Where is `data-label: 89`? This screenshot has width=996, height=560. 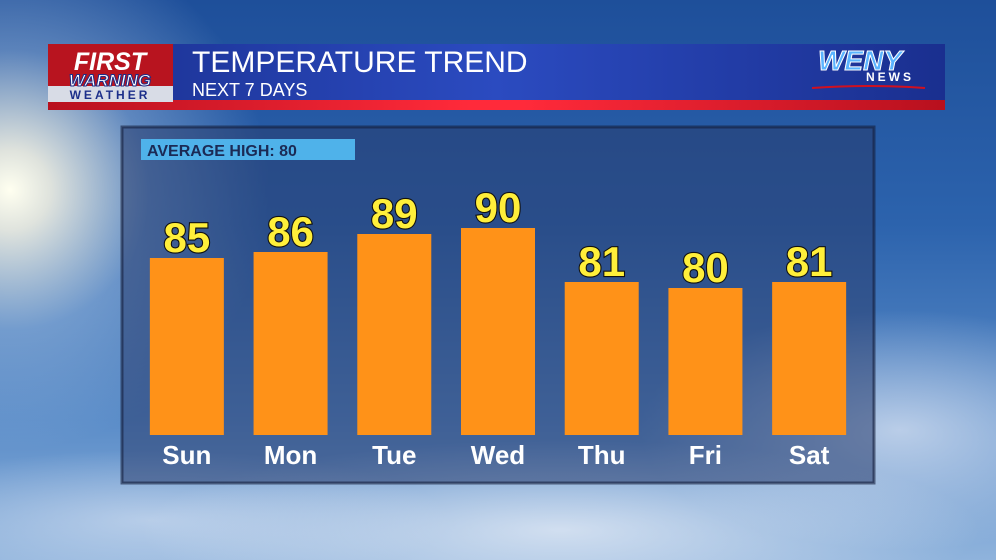 data-label: 89 is located at coordinates (394, 213).